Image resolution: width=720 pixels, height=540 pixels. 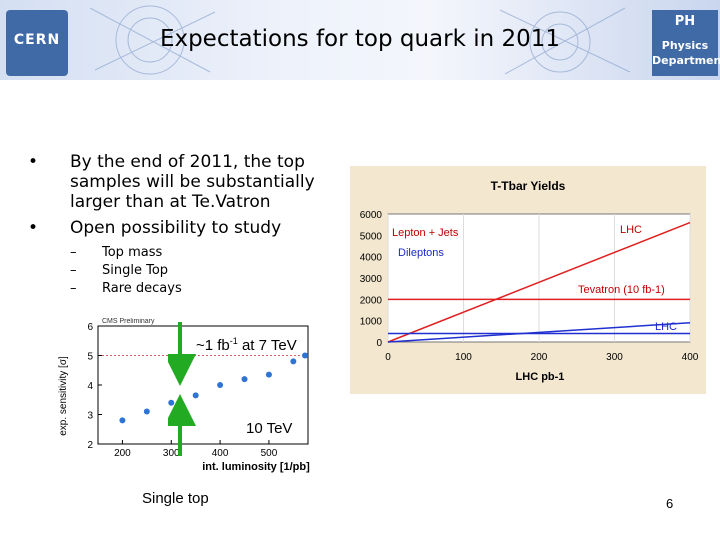 I want to click on yields-y-tick-label: 2000, so click(x=371, y=300).